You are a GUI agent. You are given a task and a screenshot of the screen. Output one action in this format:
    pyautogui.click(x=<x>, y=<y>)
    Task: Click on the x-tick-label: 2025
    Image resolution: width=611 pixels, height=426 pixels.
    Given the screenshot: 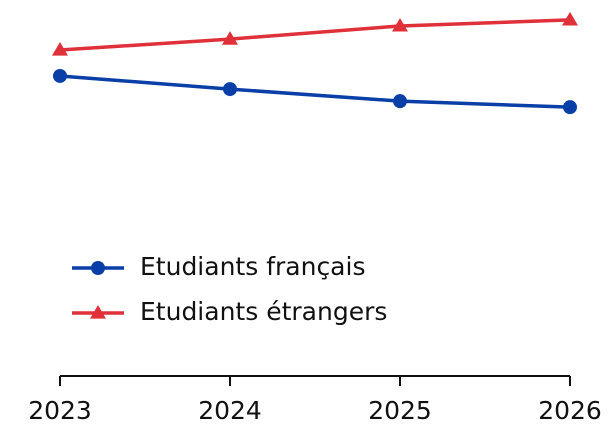 What is the action you would take?
    pyautogui.click(x=400, y=410)
    